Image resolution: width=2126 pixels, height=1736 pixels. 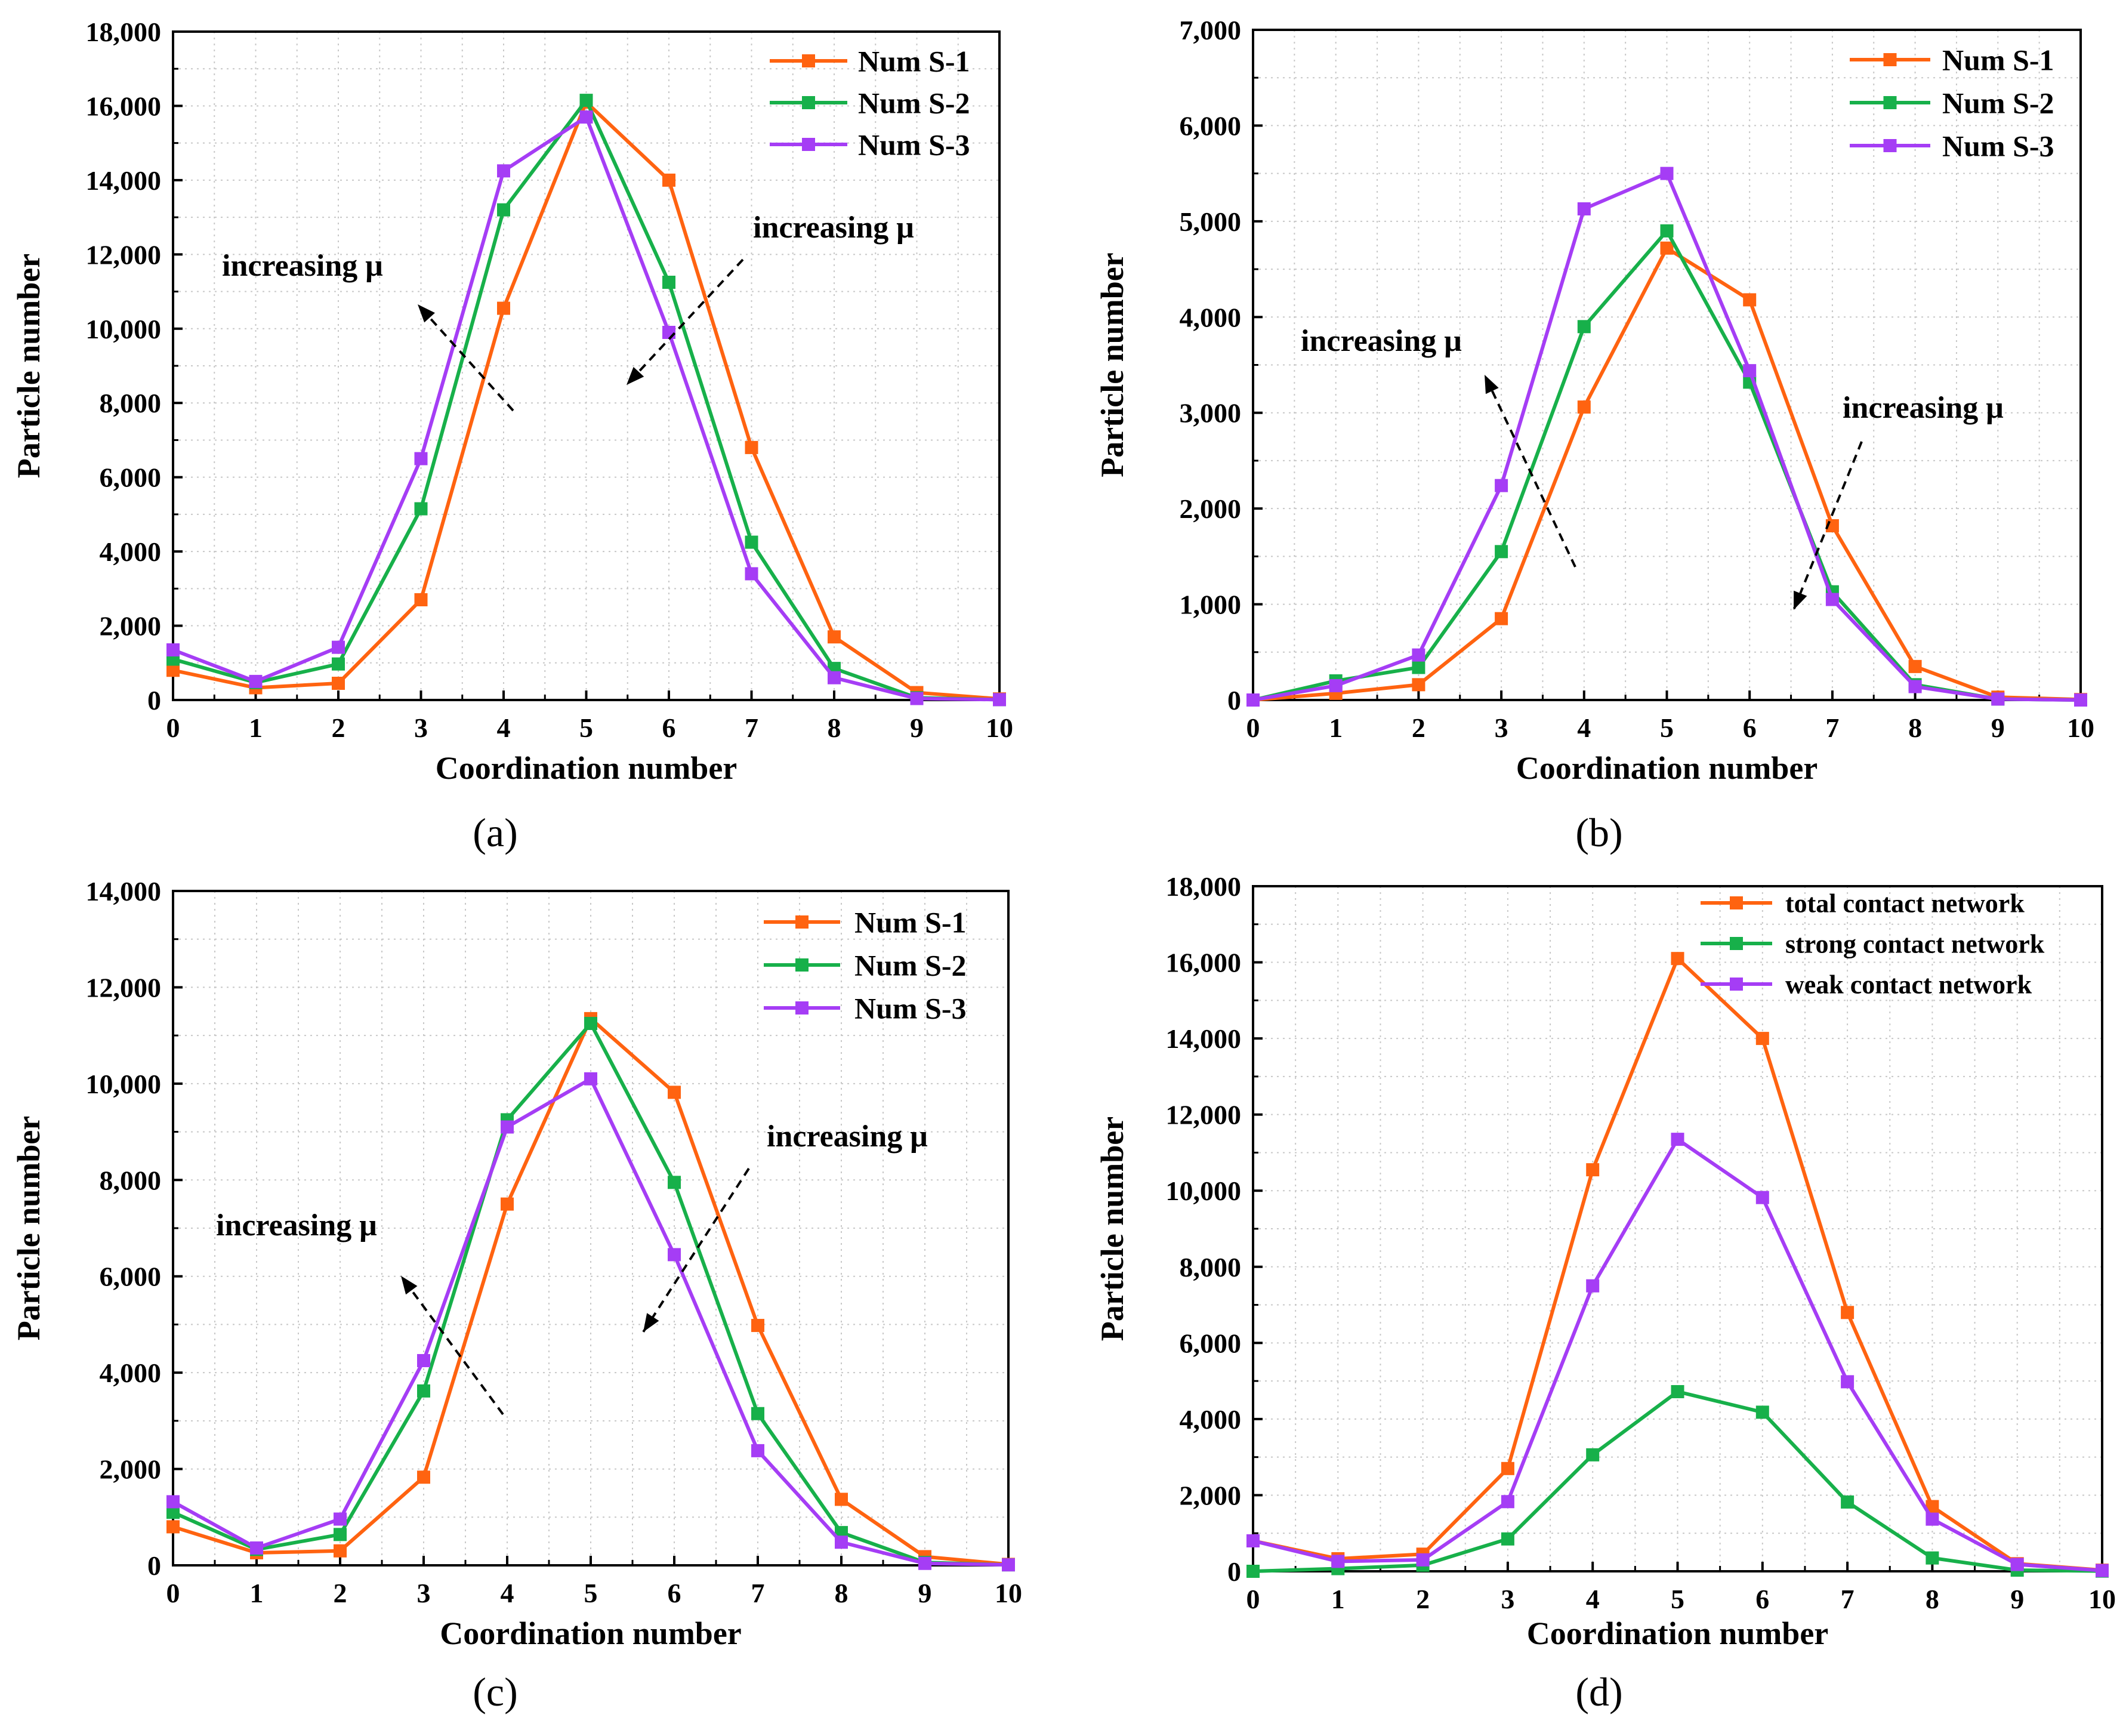 What do you see at coordinates (1750, 728) in the screenshot?
I see `x-tick-label: 6` at bounding box center [1750, 728].